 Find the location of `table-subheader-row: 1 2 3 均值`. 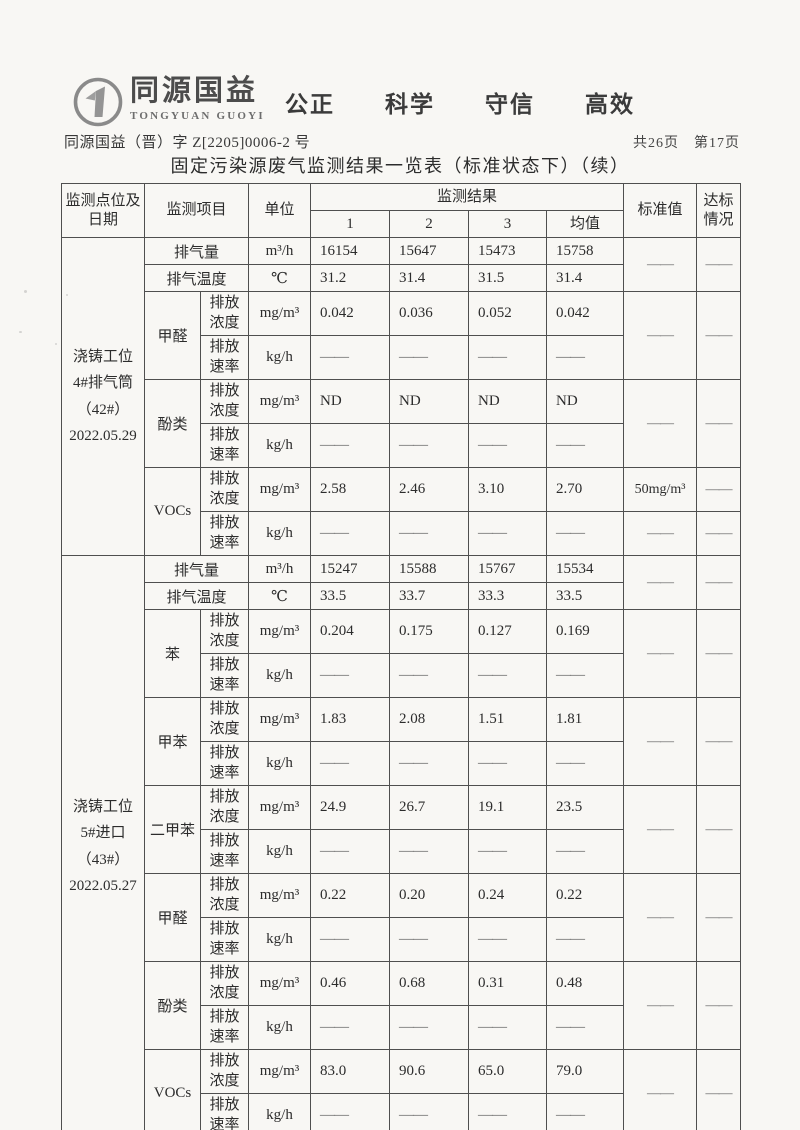

table-subheader-row: 1 2 3 均值 is located at coordinates (401, 224).